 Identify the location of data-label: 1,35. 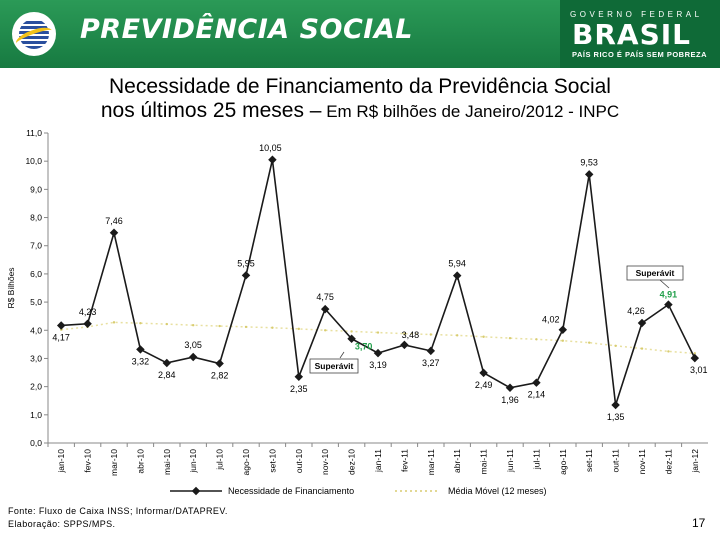
(616, 417).